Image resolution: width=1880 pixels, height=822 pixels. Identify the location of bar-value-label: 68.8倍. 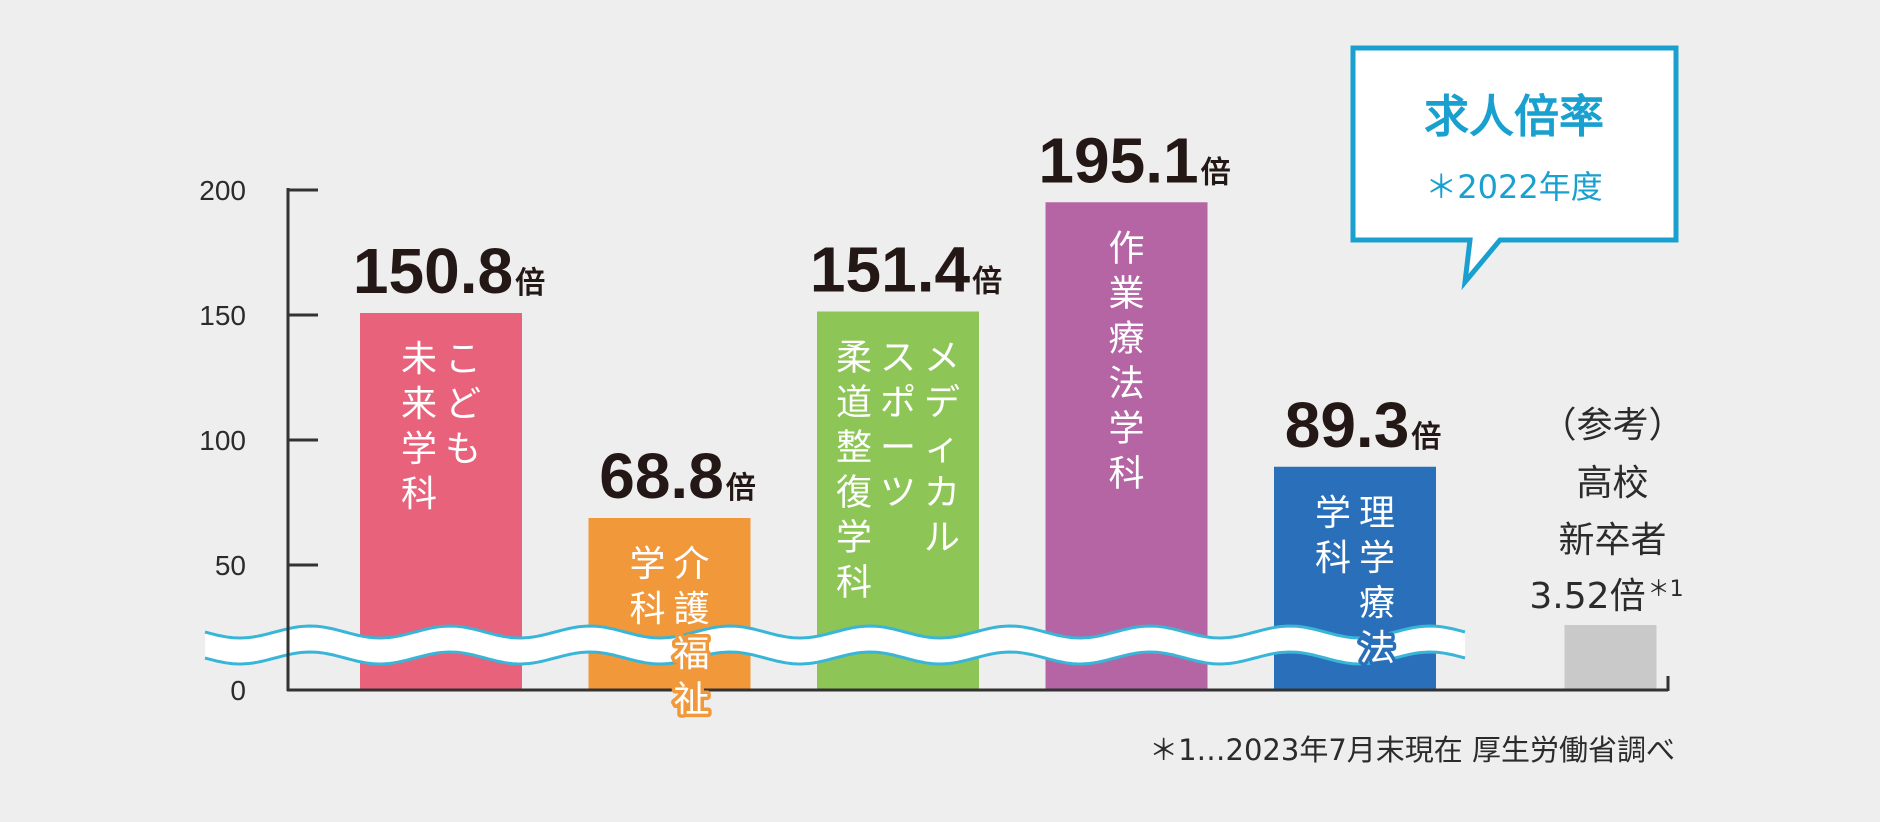
(677, 476).